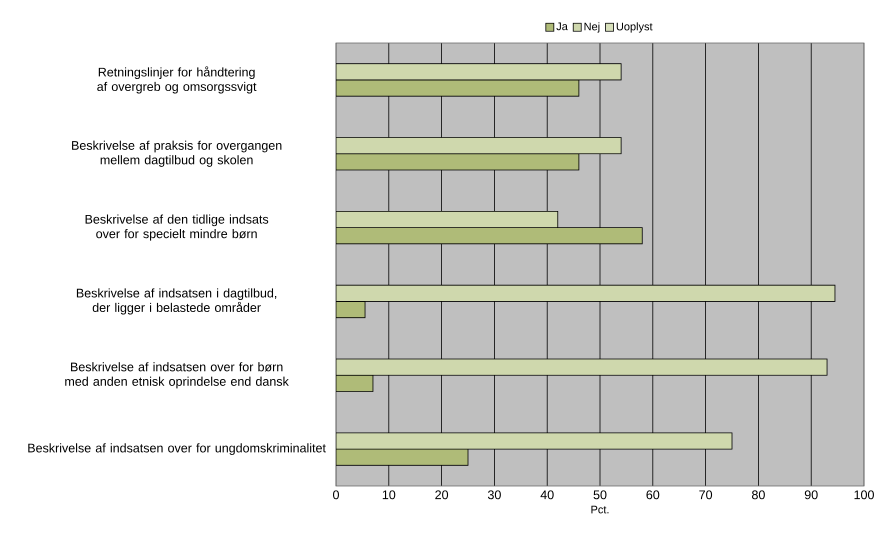  What do you see at coordinates (389, 495) in the screenshot?
I see `x-tick-label: 10` at bounding box center [389, 495].